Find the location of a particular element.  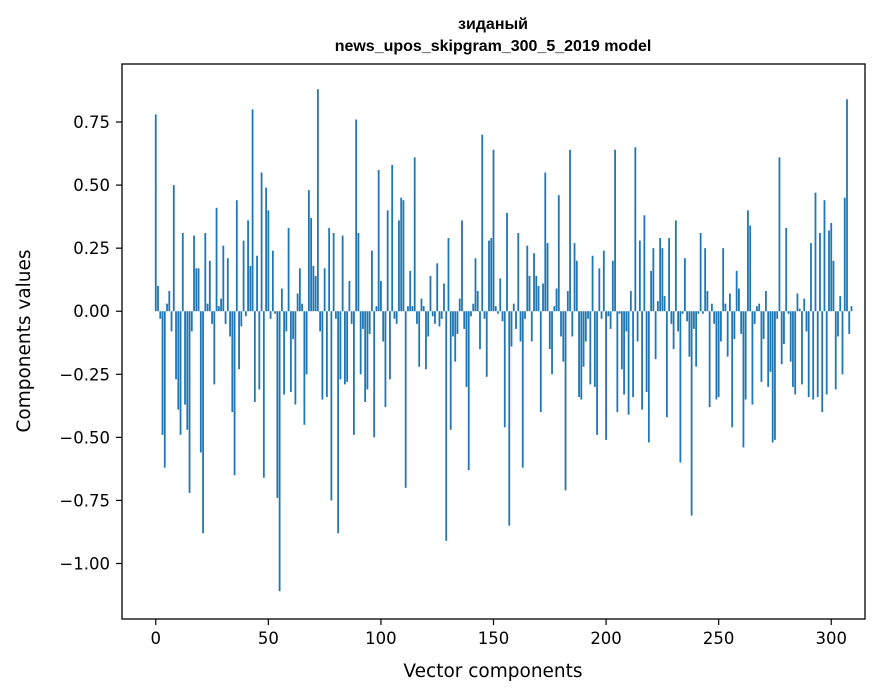

x-axis-ticks: 0 50 100 150 200 250 300 is located at coordinates (499, 633).